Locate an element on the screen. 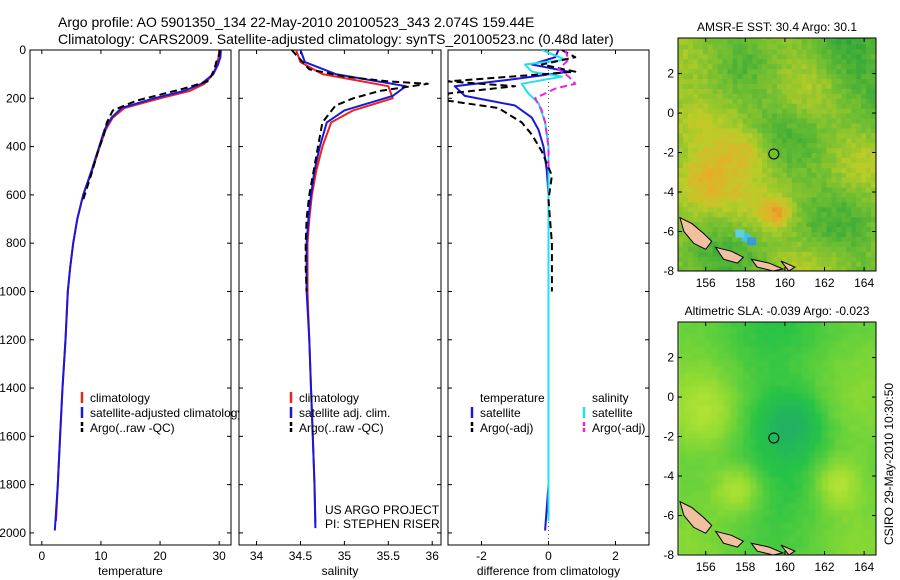 The height and width of the screenshot is (580, 900). credit-stamp: CSIRO 29-May-2010 10:30:50 is located at coordinates (889, 463).